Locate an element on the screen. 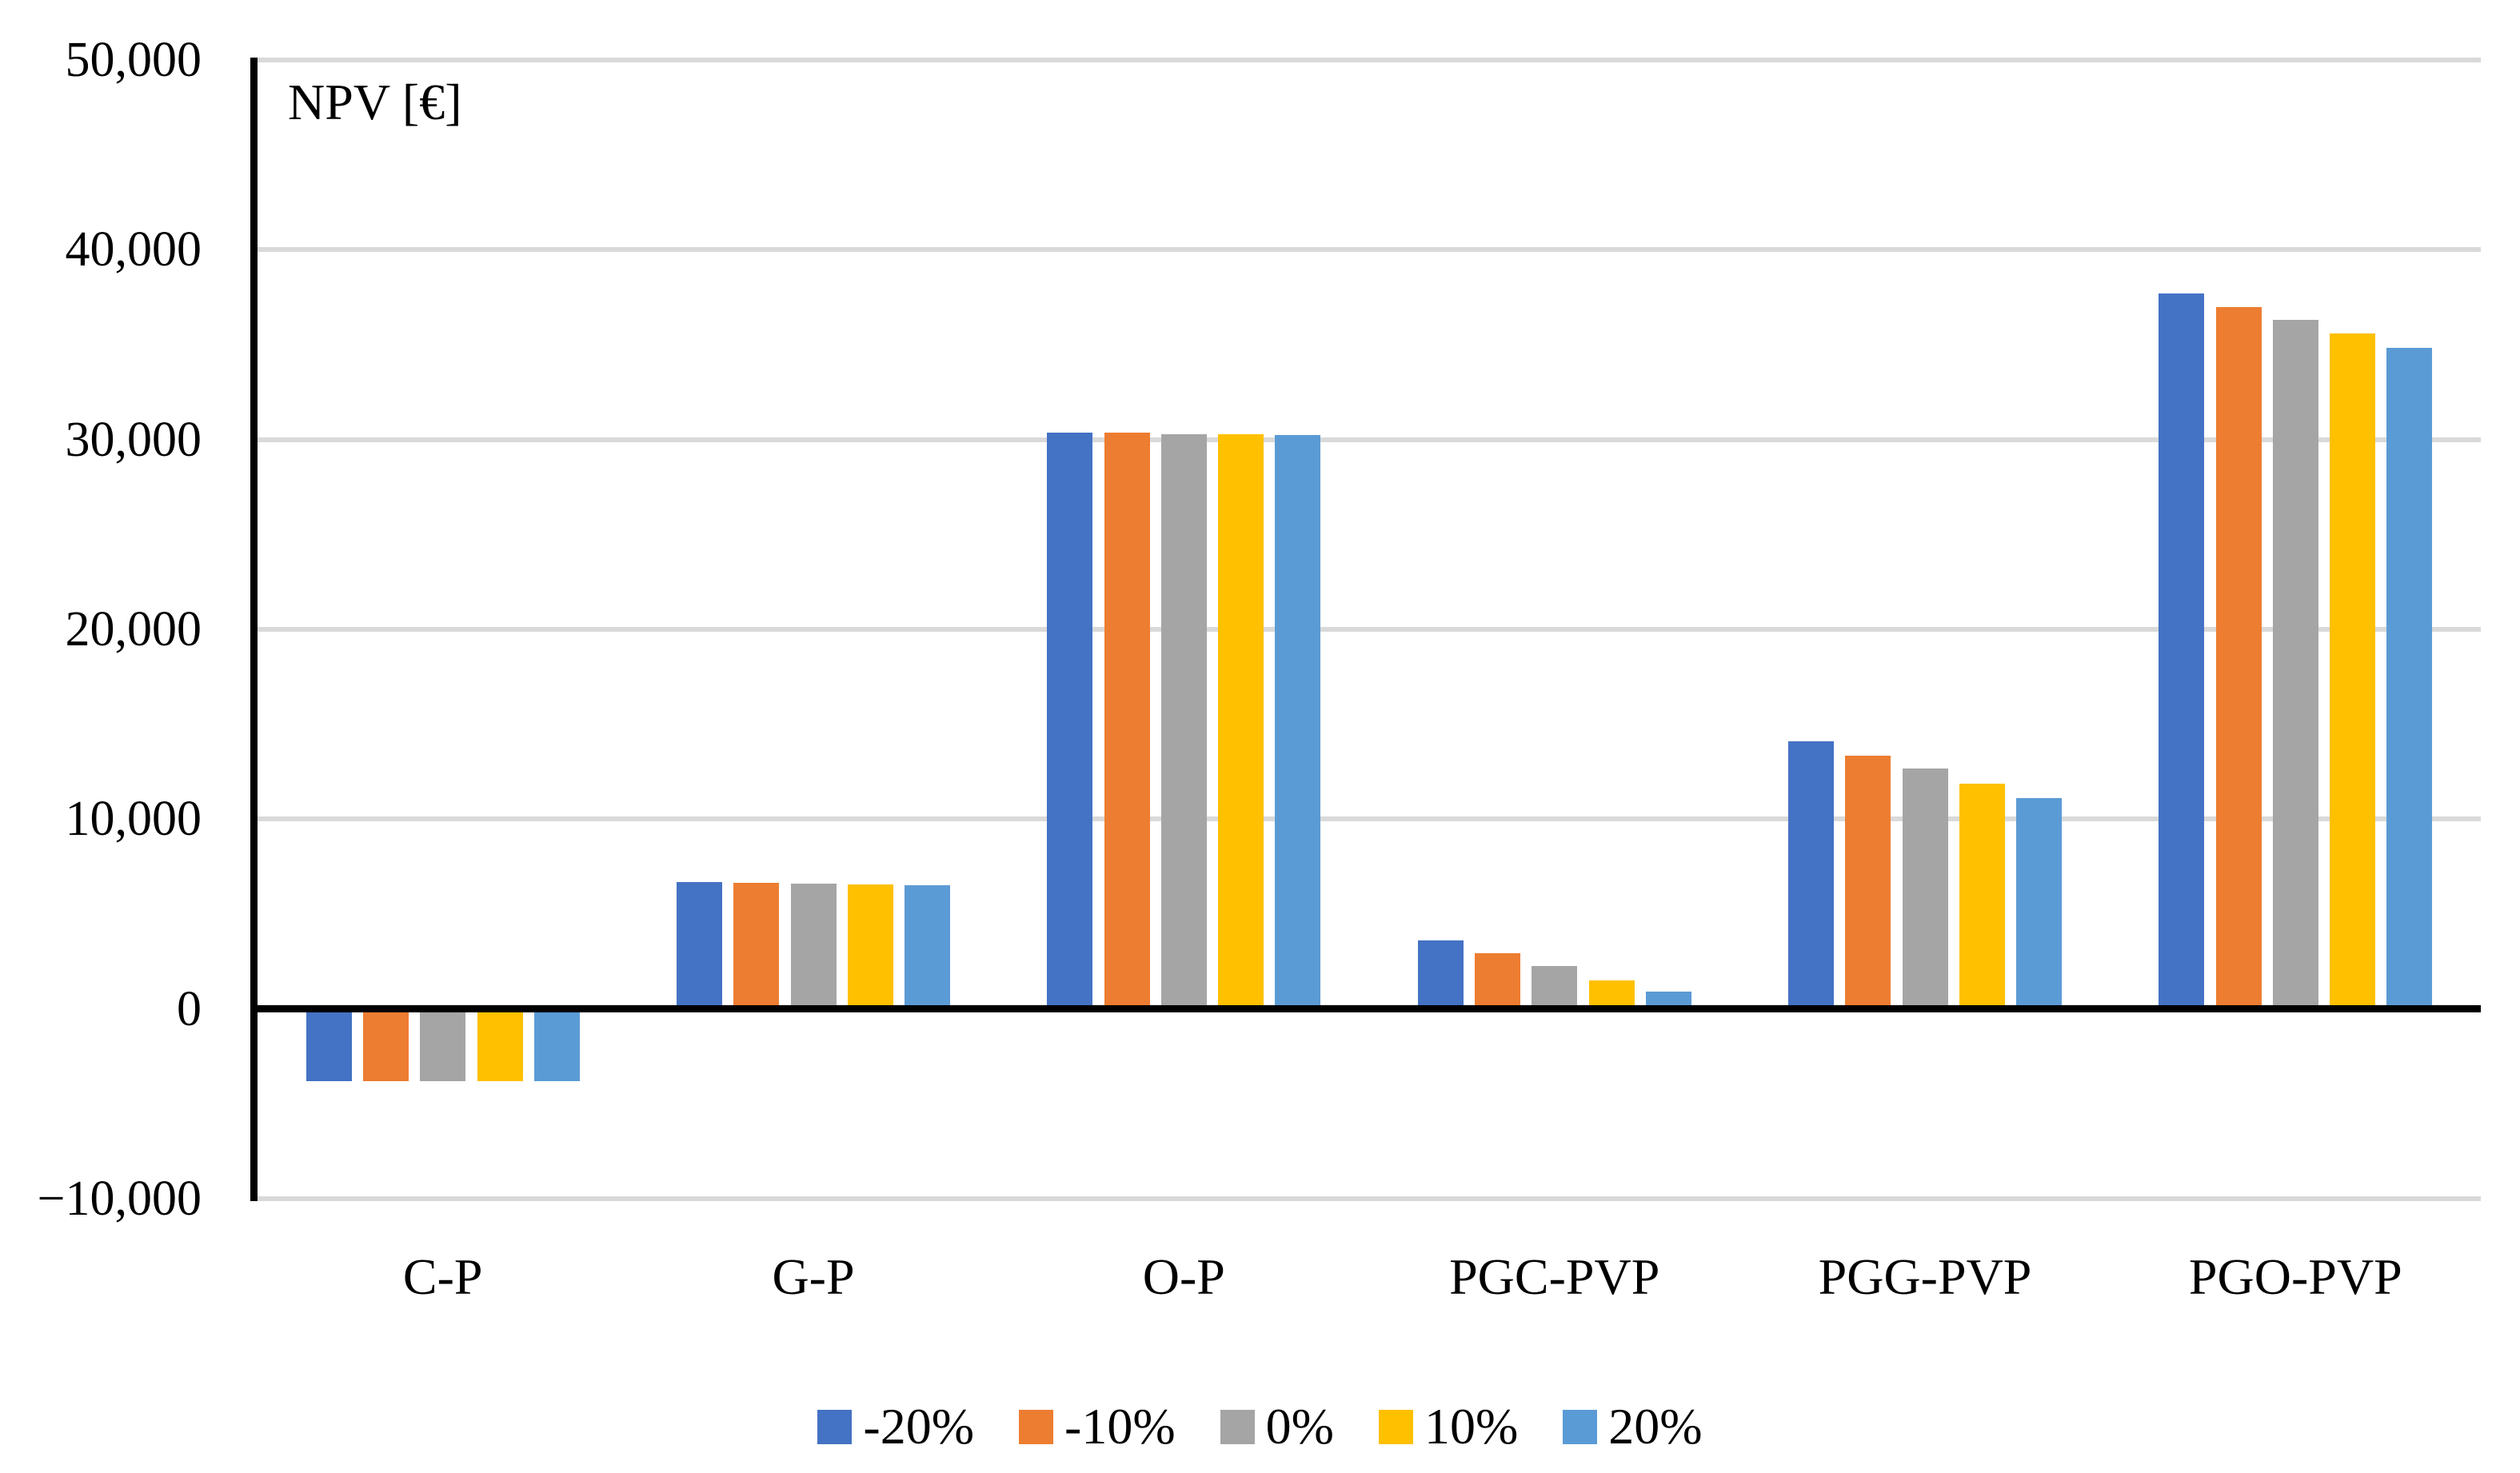  legend-item--10%: -10% is located at coordinates (1097, 1426).